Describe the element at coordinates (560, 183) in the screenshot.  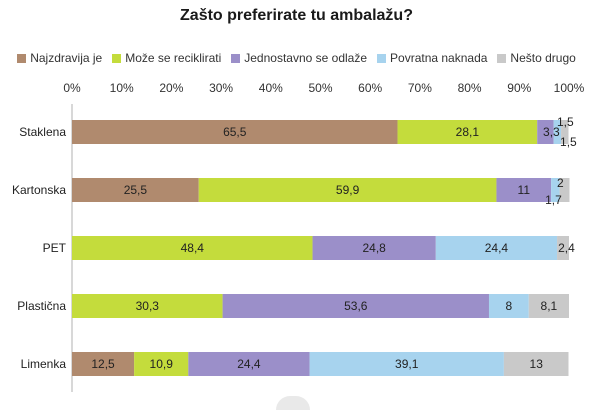
I see `data-label: 2` at that location.